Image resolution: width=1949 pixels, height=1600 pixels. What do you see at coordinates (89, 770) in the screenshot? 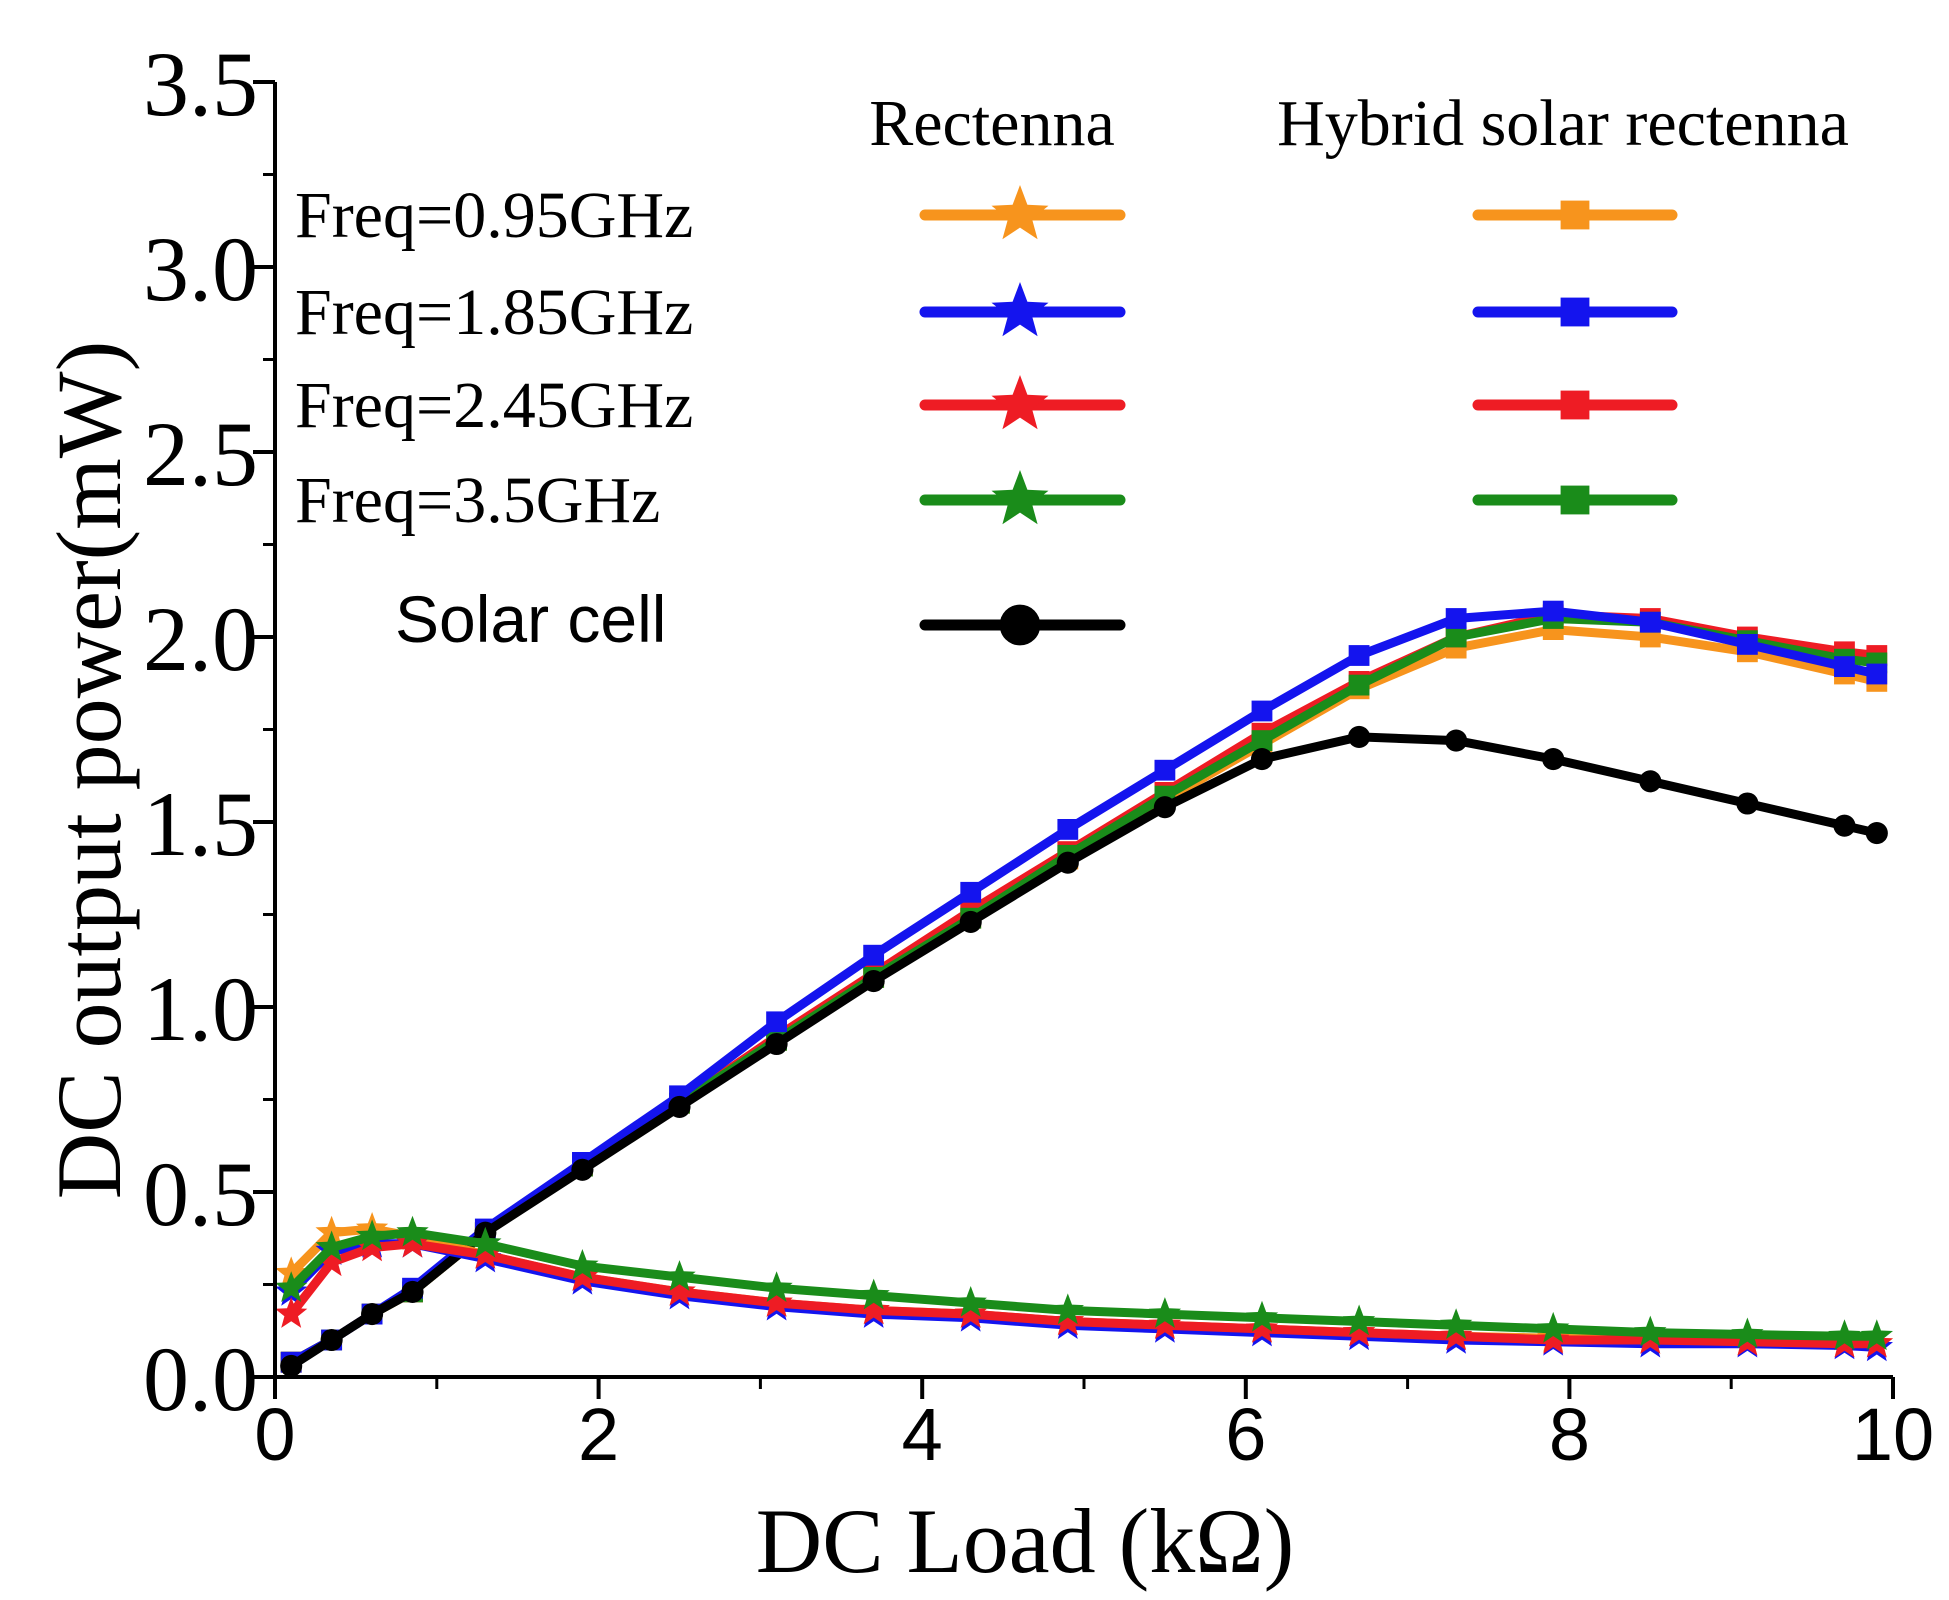
I see `y-axis-label: DC output power(mW)` at bounding box center [89, 770].